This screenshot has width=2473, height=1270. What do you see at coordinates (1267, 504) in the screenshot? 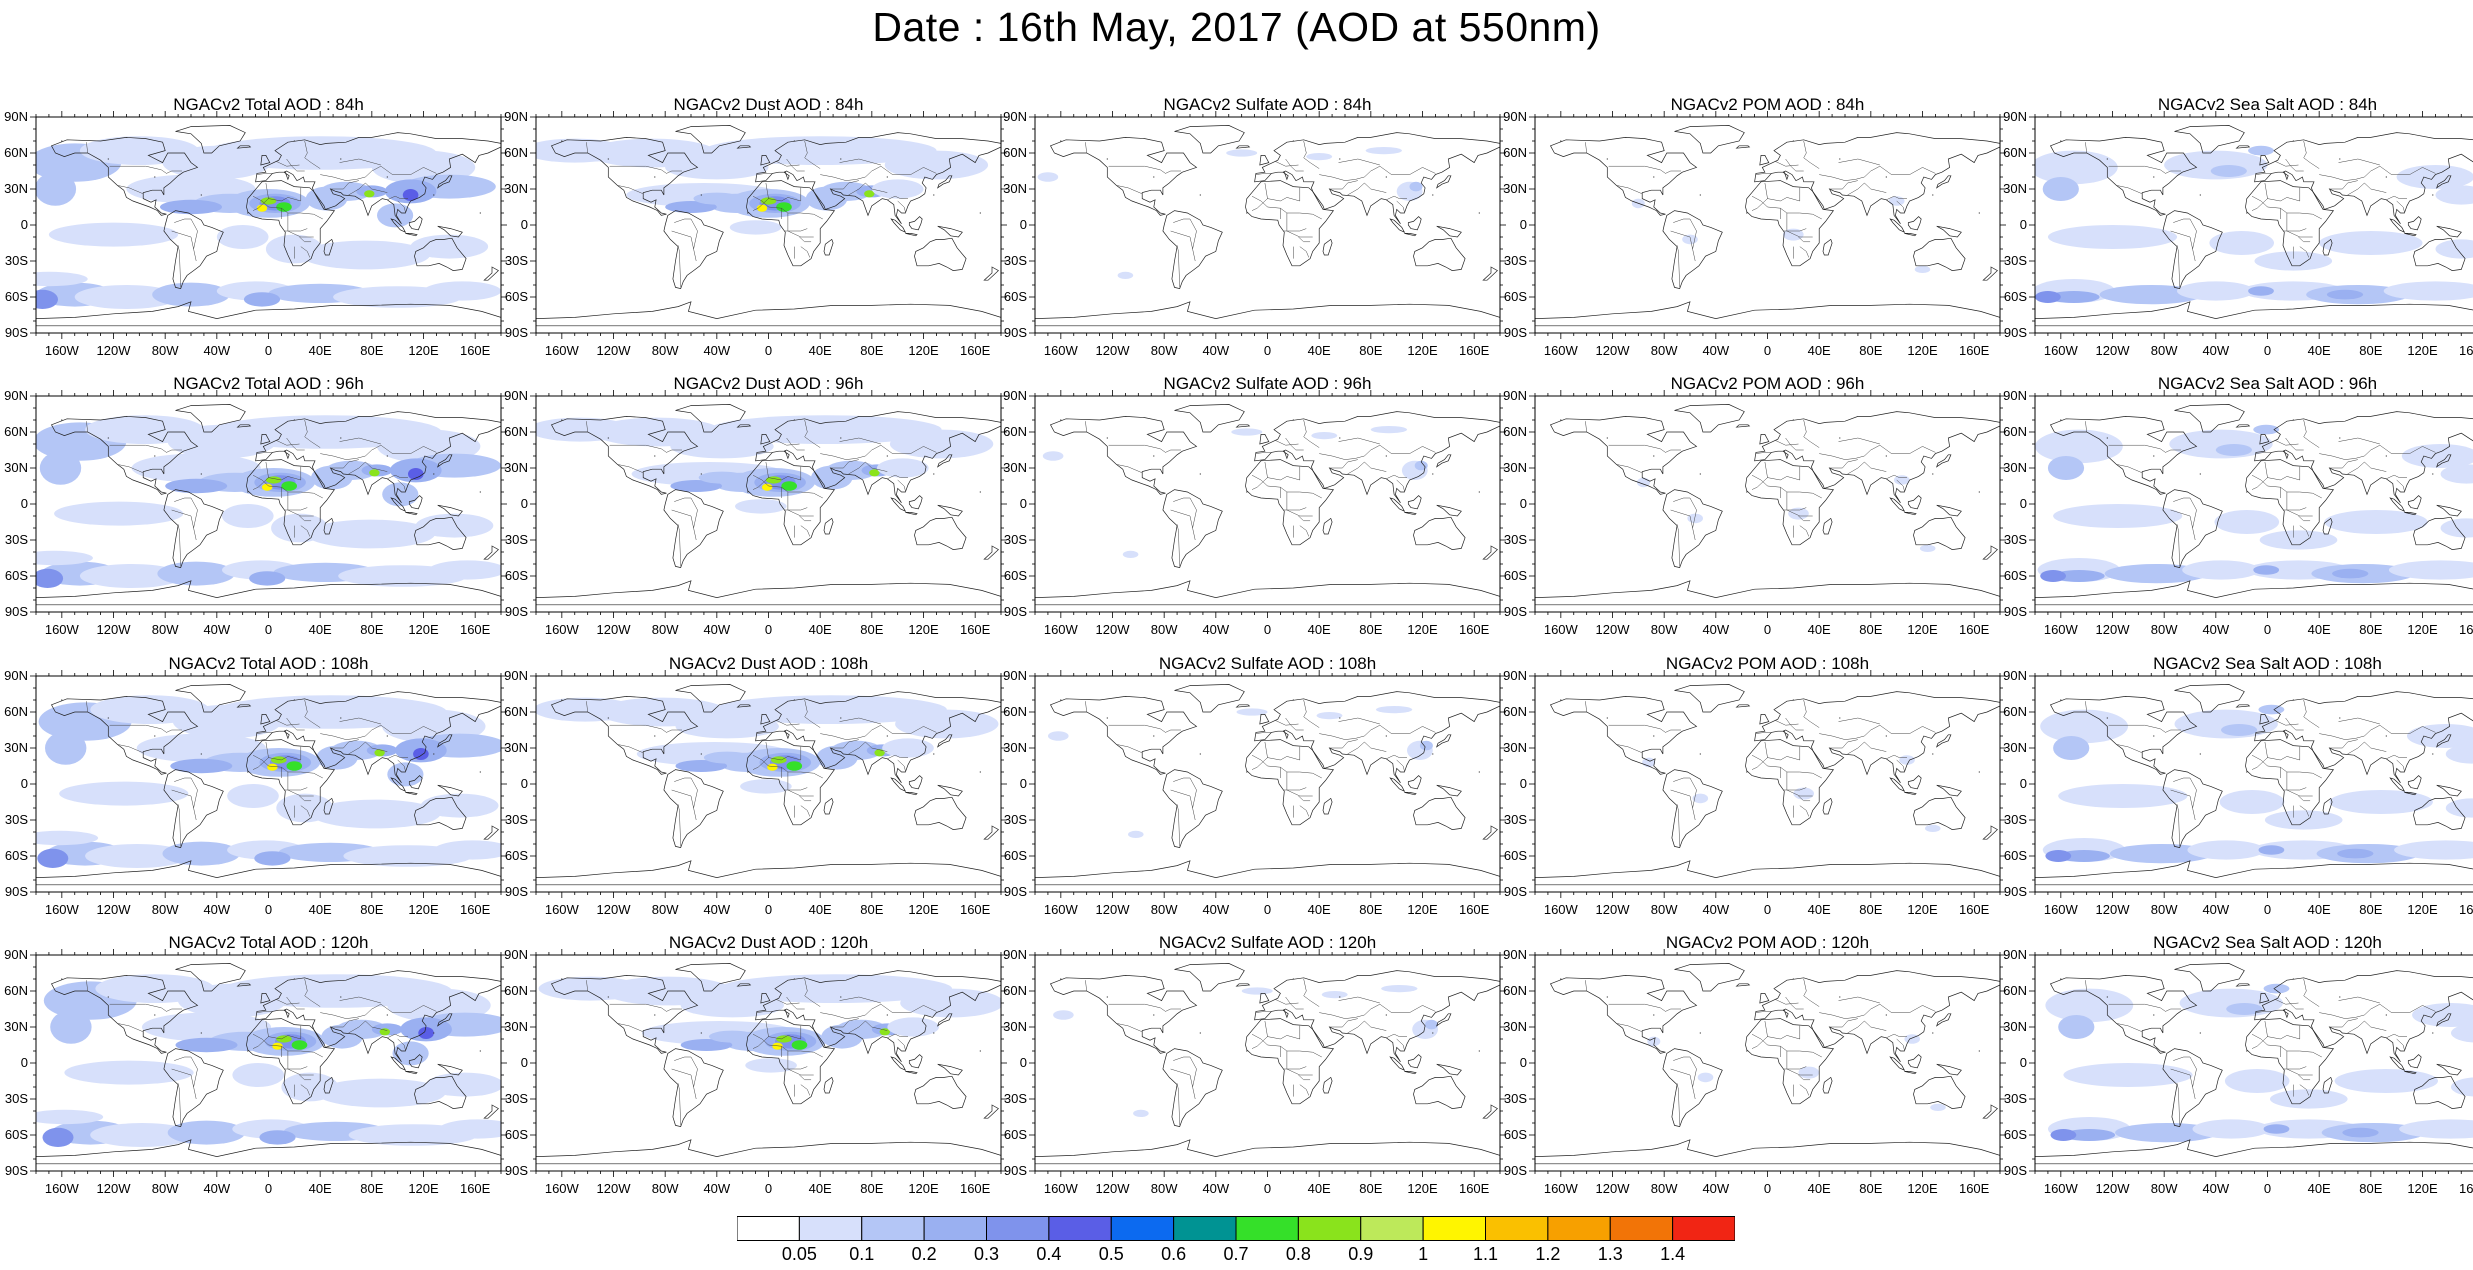
I see `map-background` at bounding box center [1267, 504].